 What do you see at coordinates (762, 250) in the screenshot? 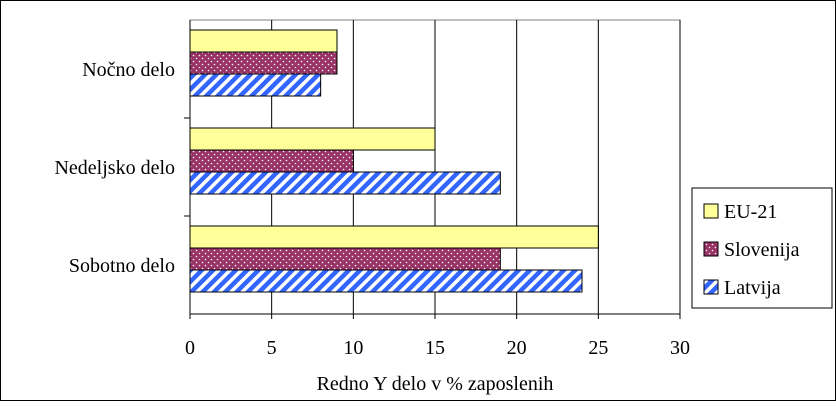
I see `legend-label: Slovenija` at bounding box center [762, 250].